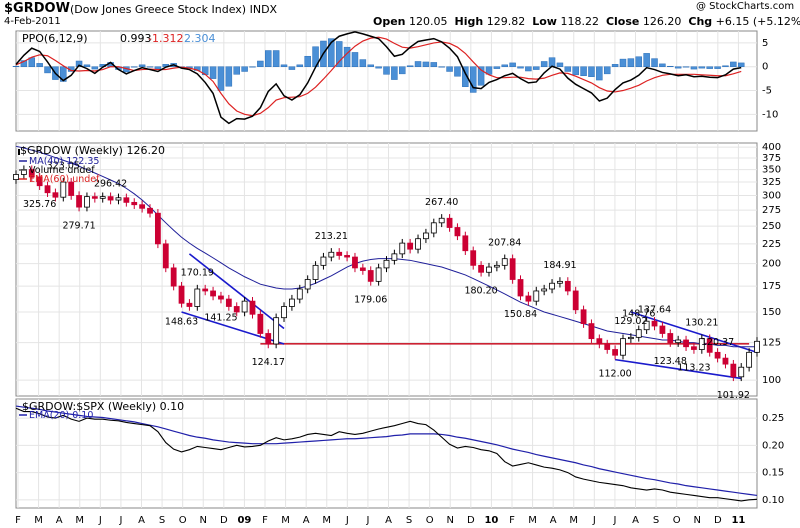  I want to click on price-annotation: 325.76, so click(39, 204).